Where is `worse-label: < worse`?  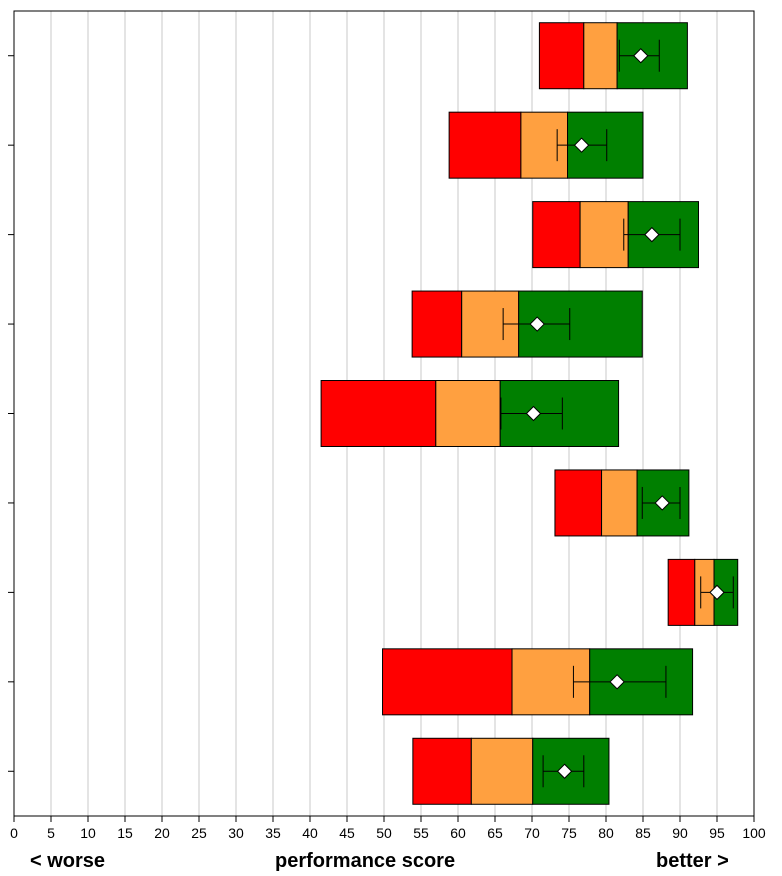 worse-label: < worse is located at coordinates (68, 861).